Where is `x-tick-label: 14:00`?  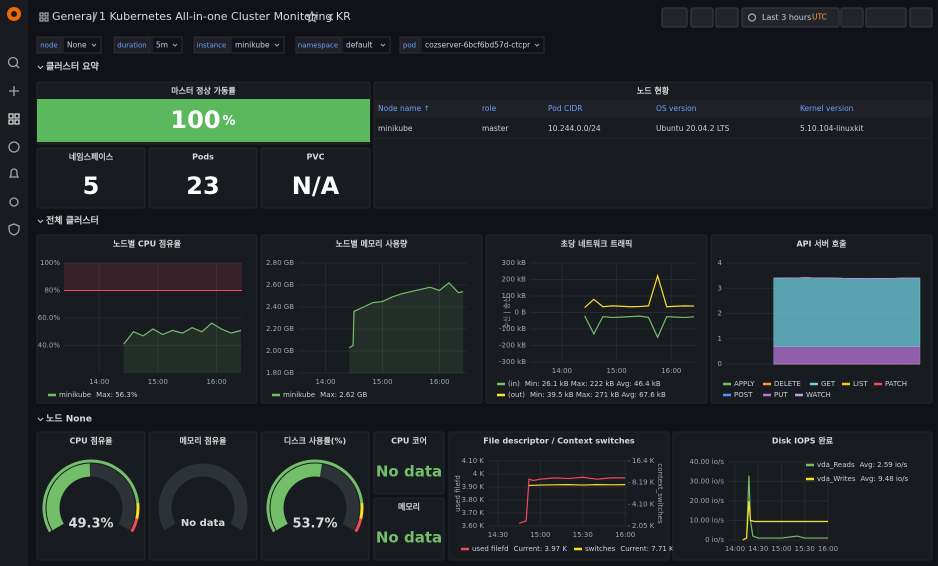 x-tick-label: 14:00 is located at coordinates (735, 549).